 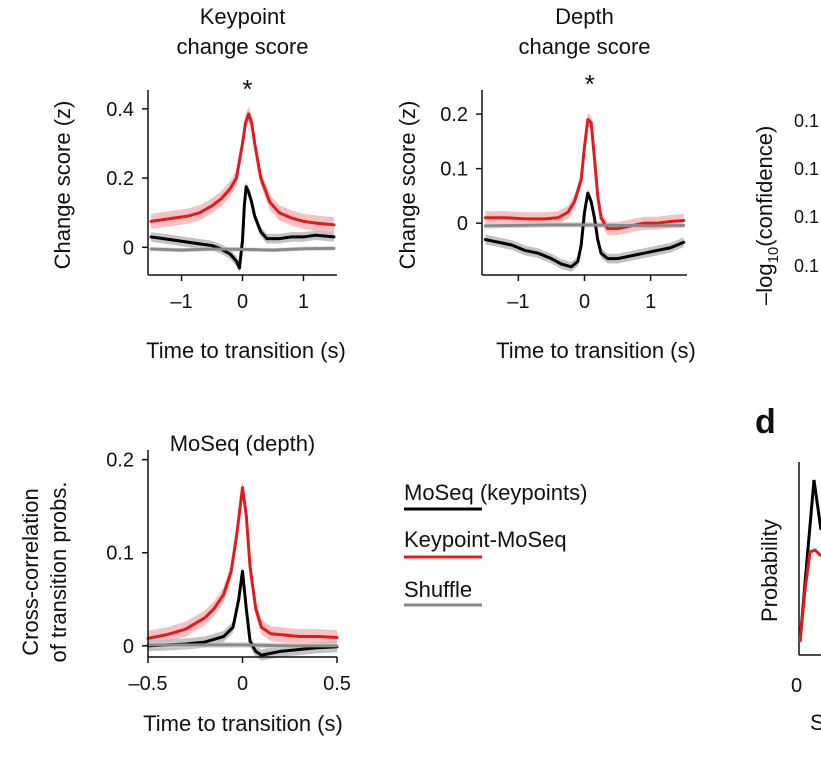 What do you see at coordinates (769, 570) in the screenshot?
I see `partial-probability-ylabel: Probability` at bounding box center [769, 570].